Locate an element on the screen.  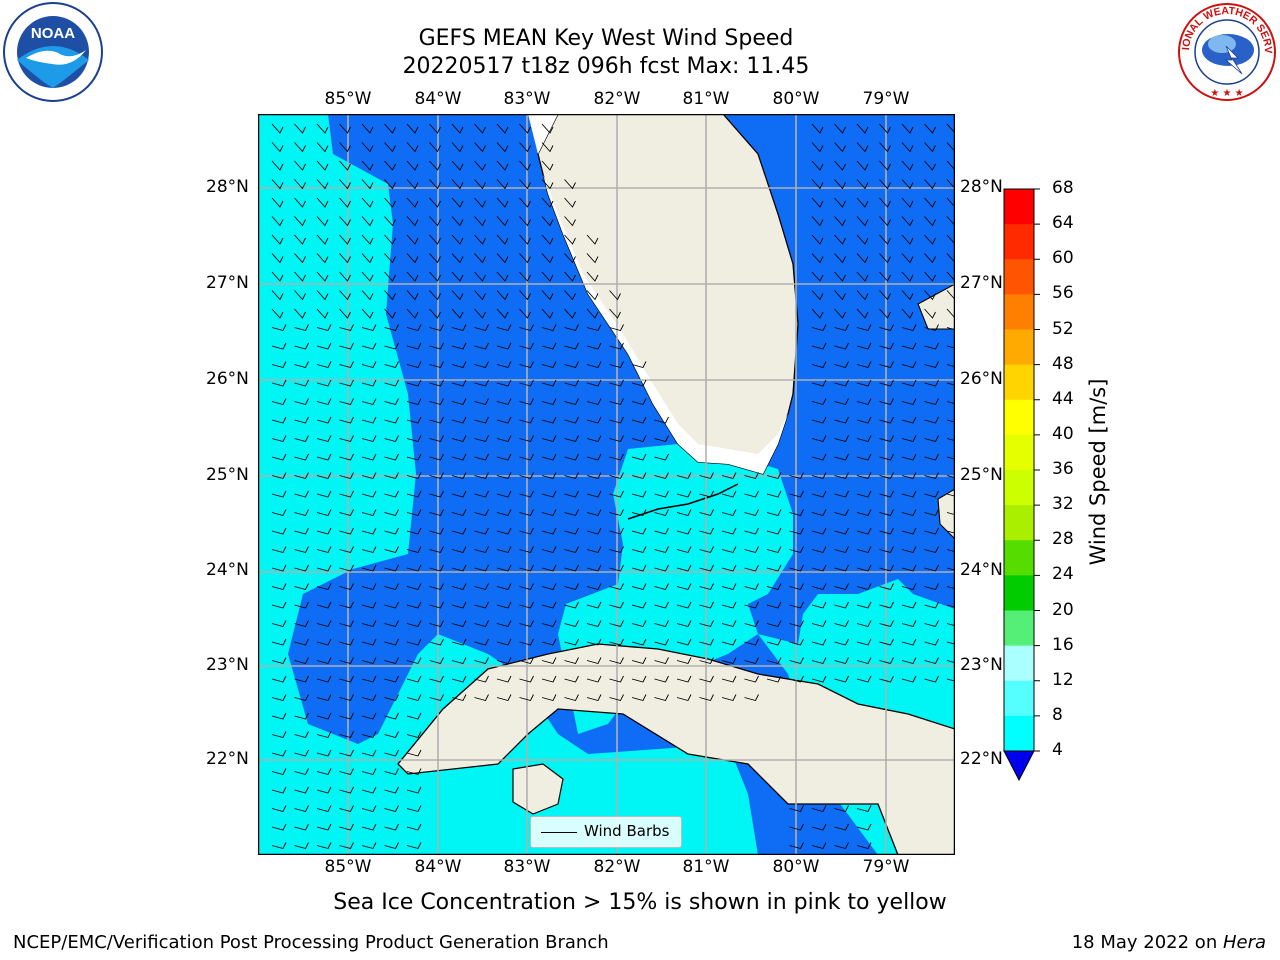
colorbar-tick-label: 16 is located at coordinates (1063, 644).